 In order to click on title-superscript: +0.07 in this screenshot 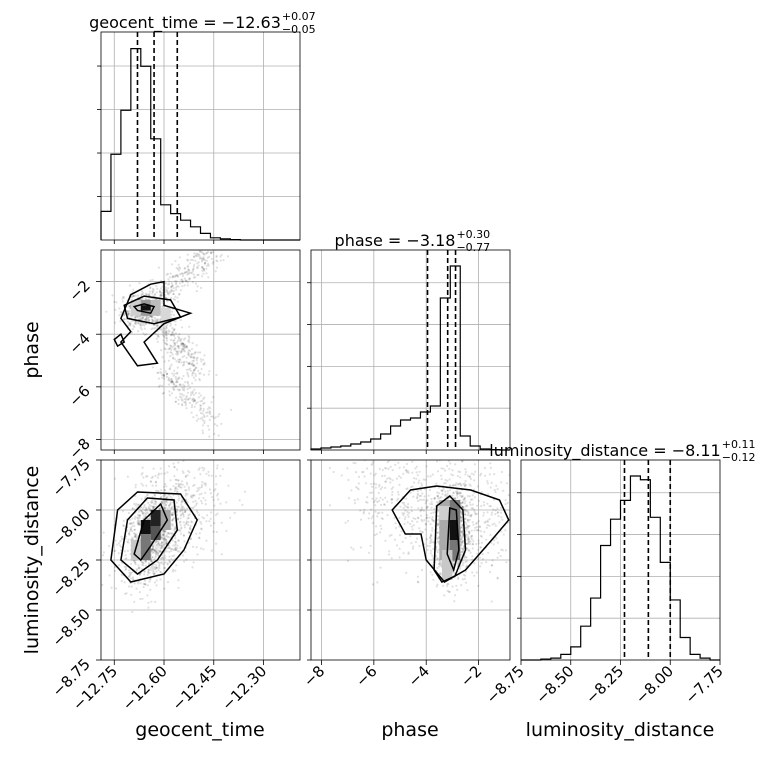, I will do `click(299, 16)`.